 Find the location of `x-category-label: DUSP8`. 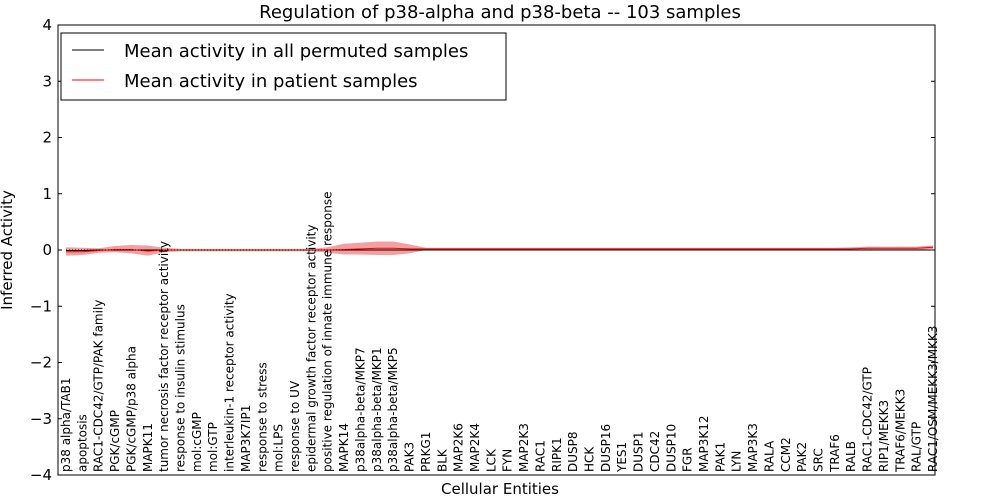

x-category-label: DUSP8 is located at coordinates (573, 451).